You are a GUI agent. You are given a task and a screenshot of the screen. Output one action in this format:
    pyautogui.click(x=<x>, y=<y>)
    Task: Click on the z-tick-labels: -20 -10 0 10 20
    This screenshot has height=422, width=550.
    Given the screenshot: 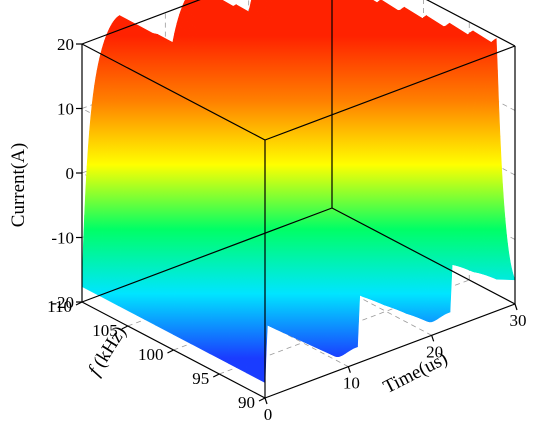 What is the action you would take?
    pyautogui.click(x=66, y=173)
    